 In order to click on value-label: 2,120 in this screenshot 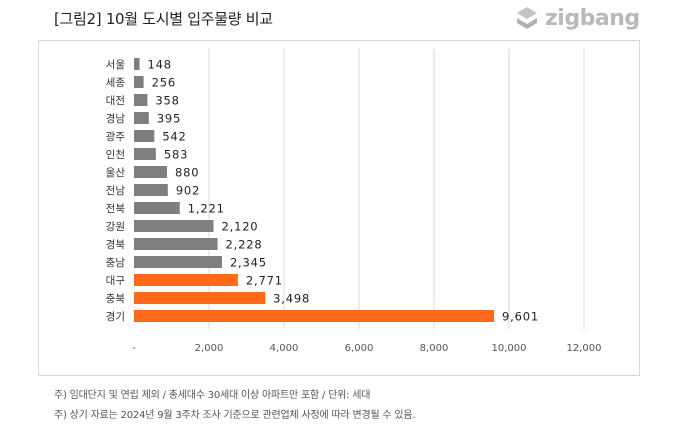, I will do `click(240, 227)`.